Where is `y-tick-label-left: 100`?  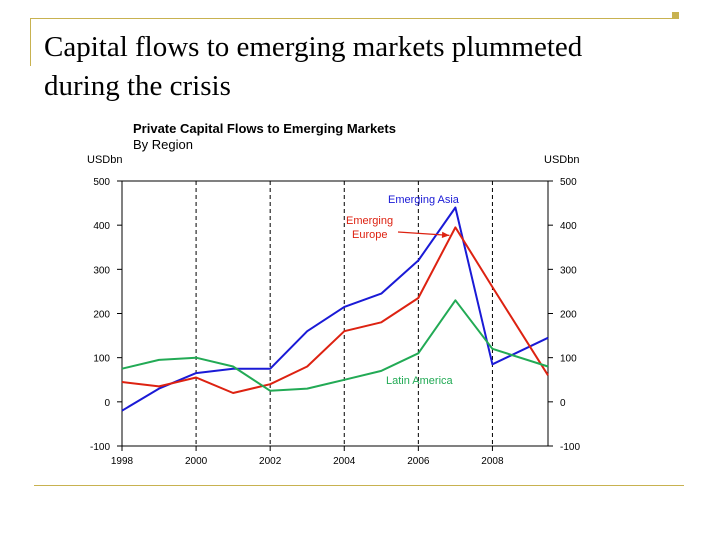
y-tick-label-left: 100 is located at coordinates (101, 359).